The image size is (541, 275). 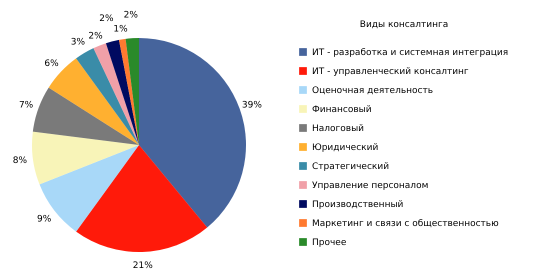 What do you see at coordinates (342, 110) in the screenshot?
I see `legend-label: Финансовый` at bounding box center [342, 110].